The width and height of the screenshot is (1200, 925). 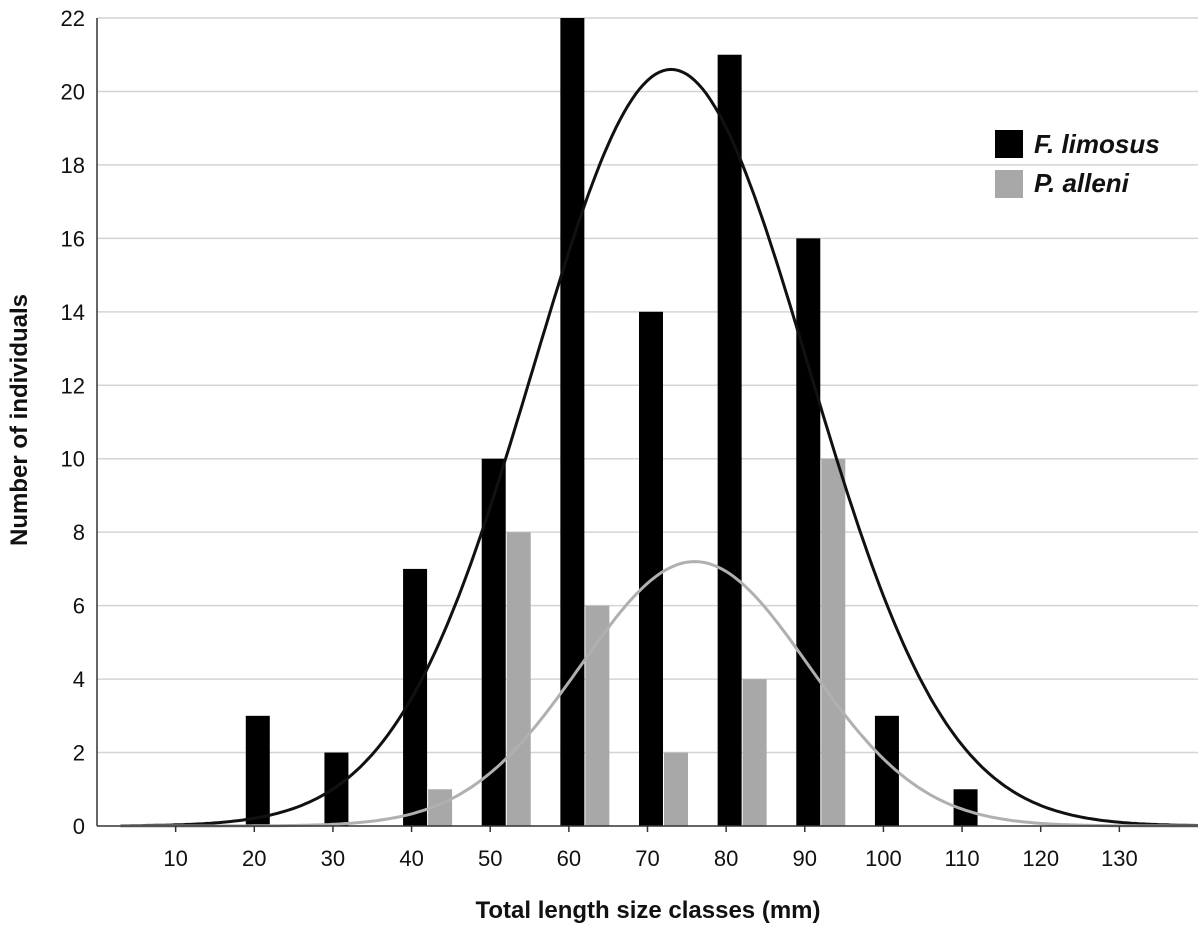 I want to click on legend-swatch-p-alleni, so click(x=1009, y=184).